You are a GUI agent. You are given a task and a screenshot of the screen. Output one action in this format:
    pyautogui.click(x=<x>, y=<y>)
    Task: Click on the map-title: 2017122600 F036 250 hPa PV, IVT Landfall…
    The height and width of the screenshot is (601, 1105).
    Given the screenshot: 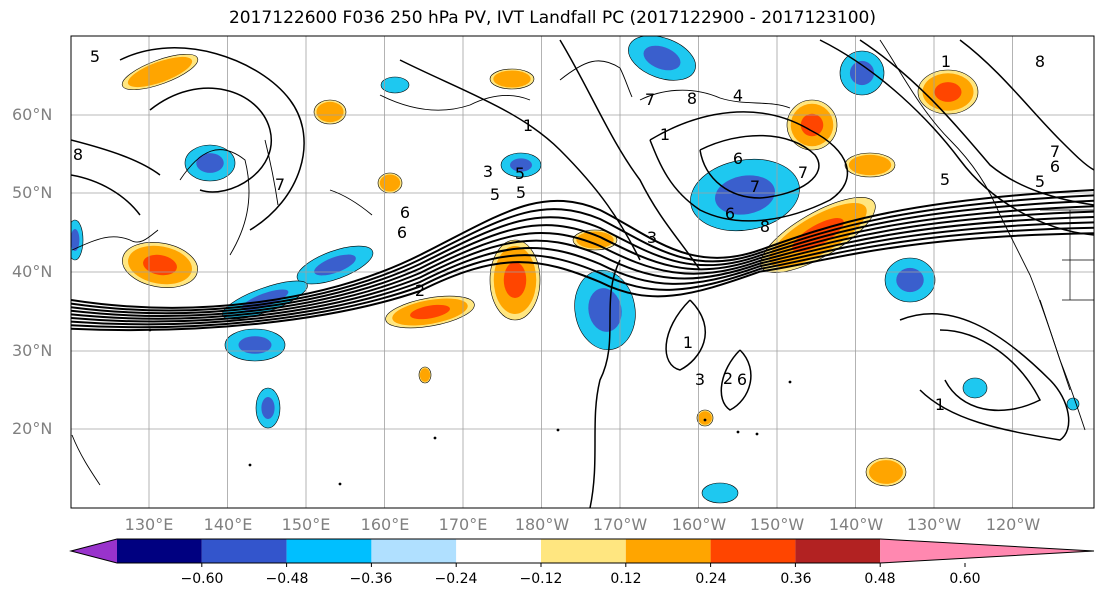 What is the action you would take?
    pyautogui.click(x=552, y=18)
    